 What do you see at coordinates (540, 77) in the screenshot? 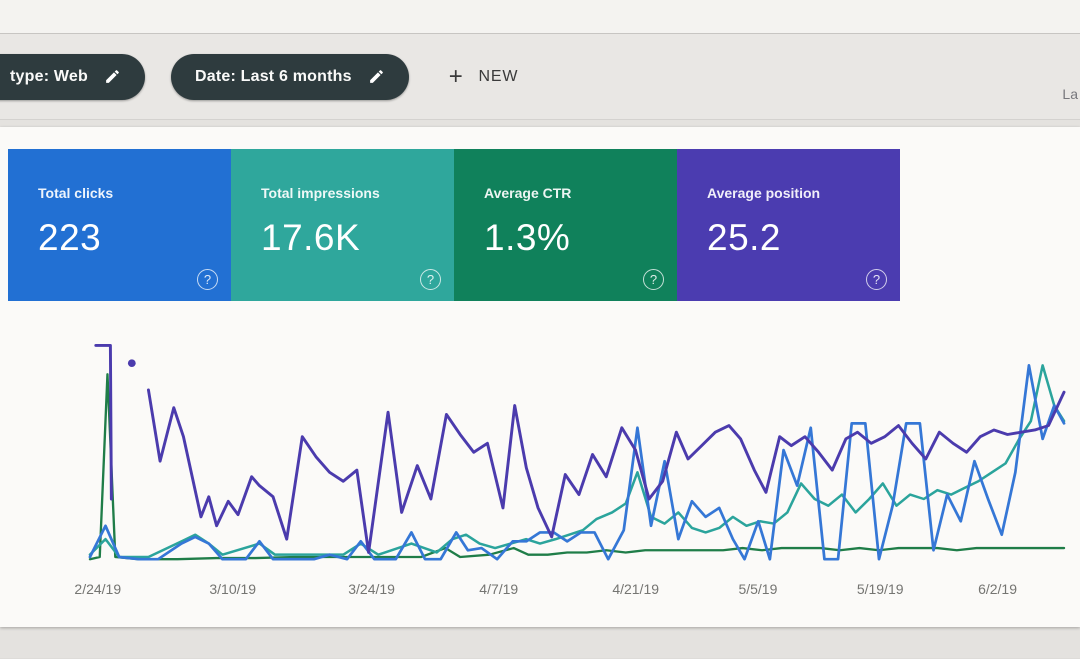
I see `filter-bar: type: Web Date: Last 6 months + NEW La` at bounding box center [540, 77].